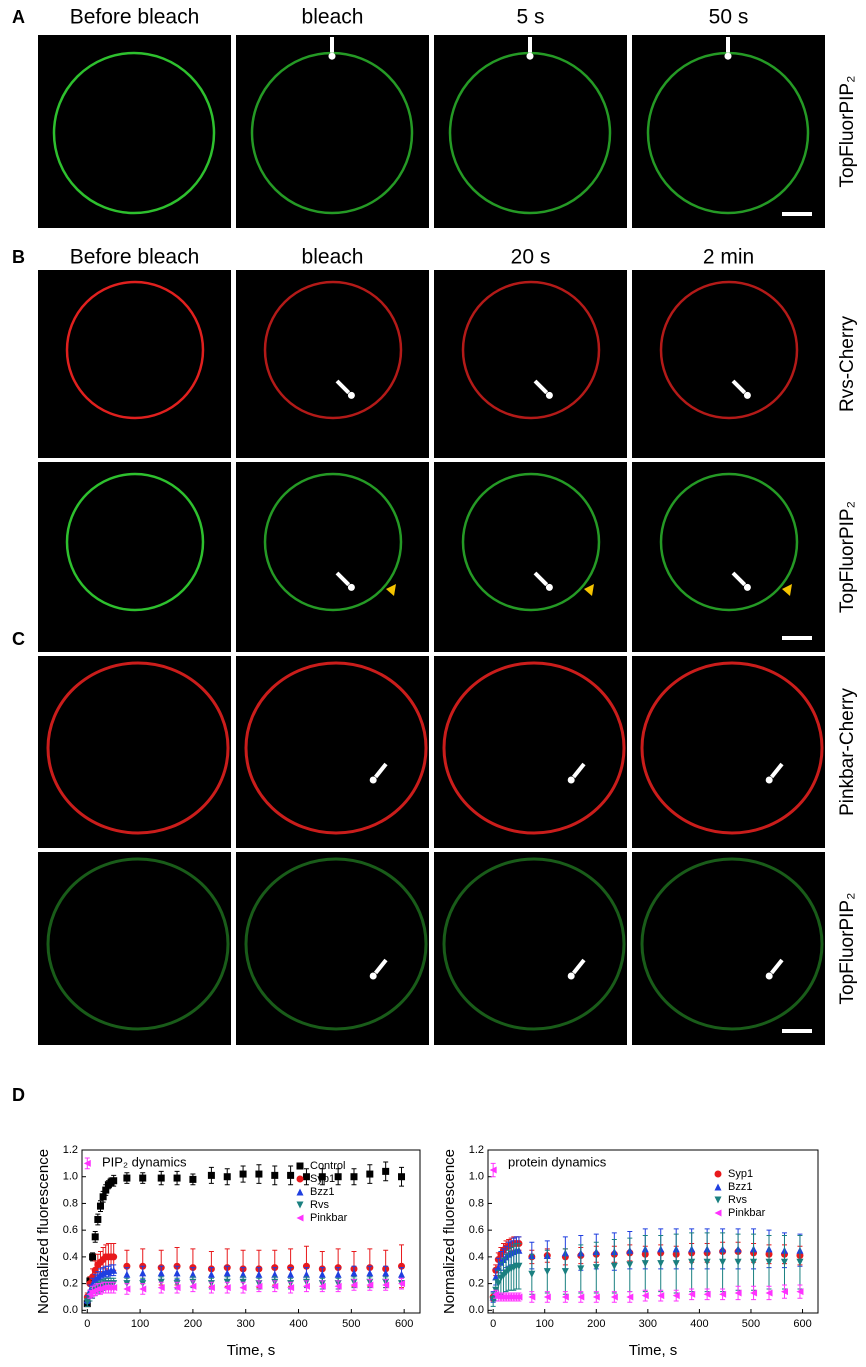 This screenshot has height=1367, width=866. Describe the element at coordinates (728, 257) in the screenshot. I see `column-header: 2 min` at that location.